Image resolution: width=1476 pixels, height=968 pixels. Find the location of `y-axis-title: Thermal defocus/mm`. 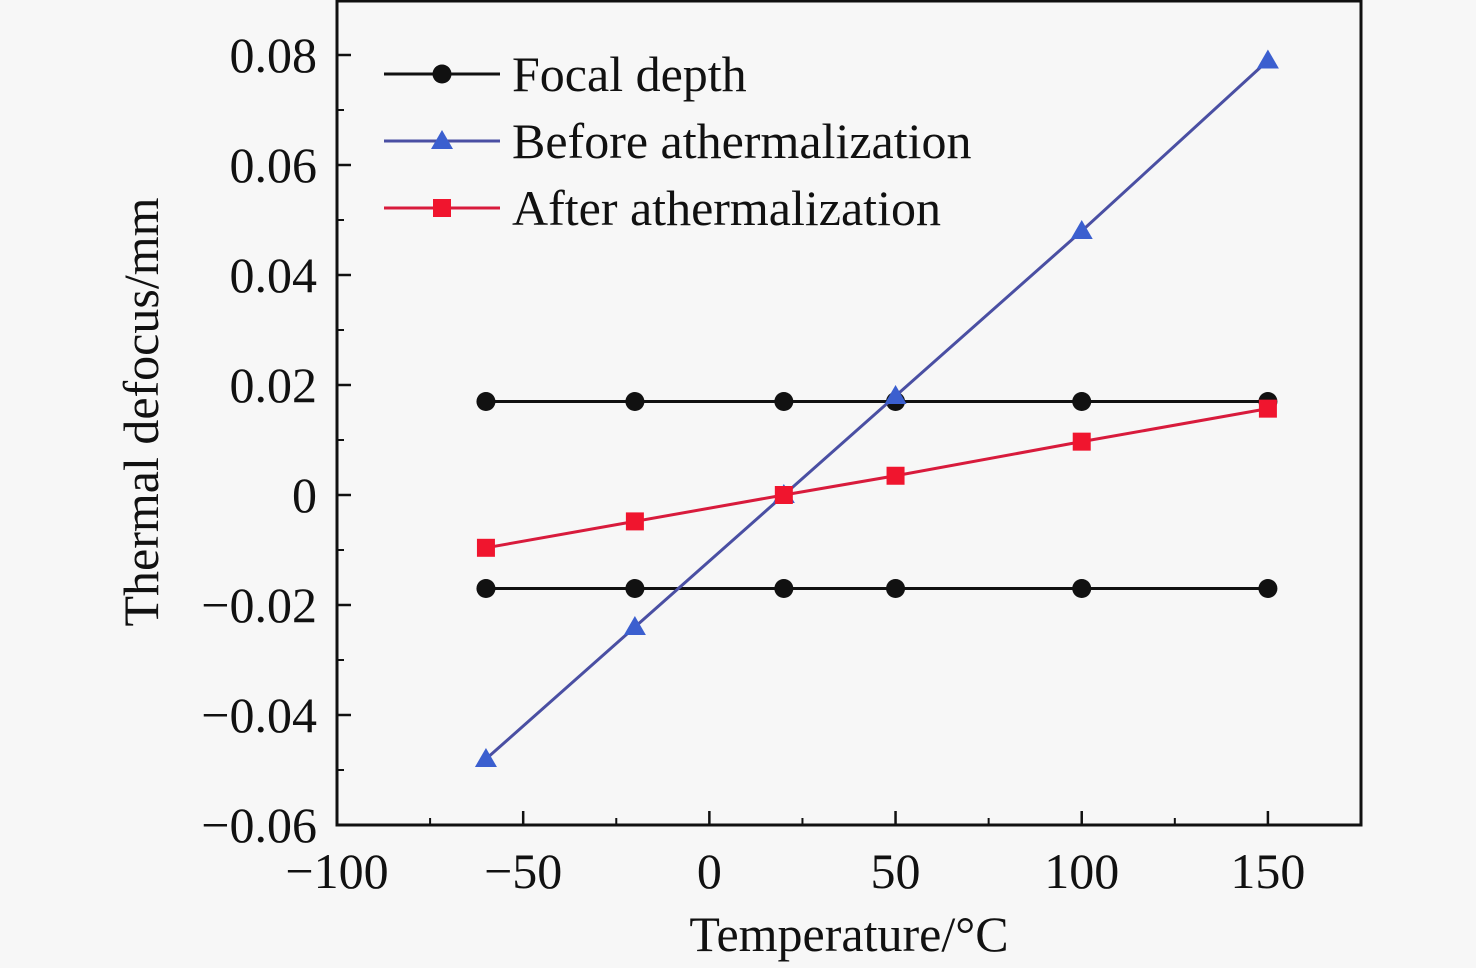

y-axis-title: Thermal defocus/mm is located at coordinates (141, 411).